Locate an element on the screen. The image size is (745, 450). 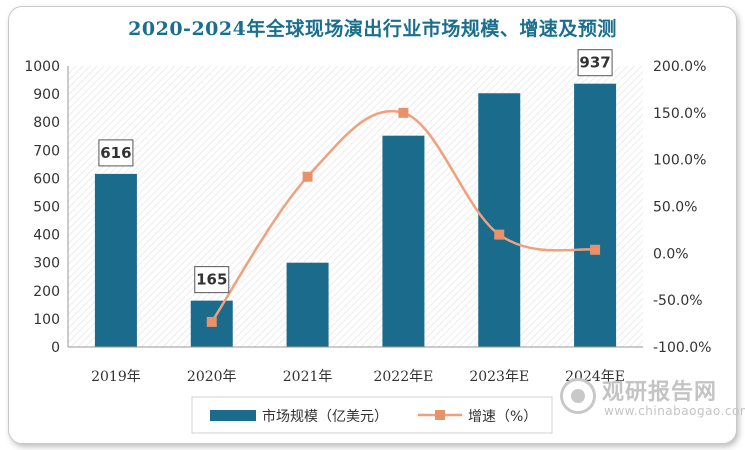
data-label-0: 616 is located at coordinates (115, 153).